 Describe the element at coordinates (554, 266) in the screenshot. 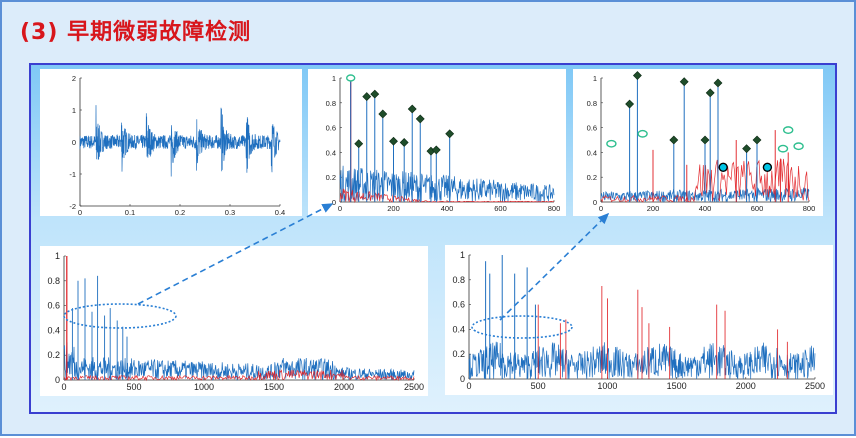

I see `zoom-arrow-right` at that location.